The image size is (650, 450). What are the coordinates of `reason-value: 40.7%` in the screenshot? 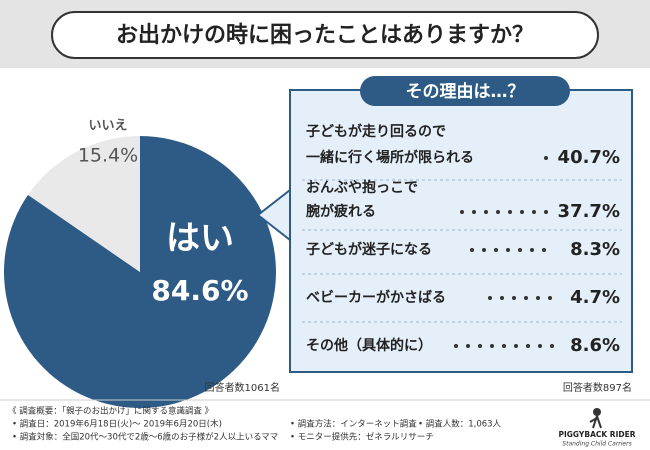 It's located at (589, 157).